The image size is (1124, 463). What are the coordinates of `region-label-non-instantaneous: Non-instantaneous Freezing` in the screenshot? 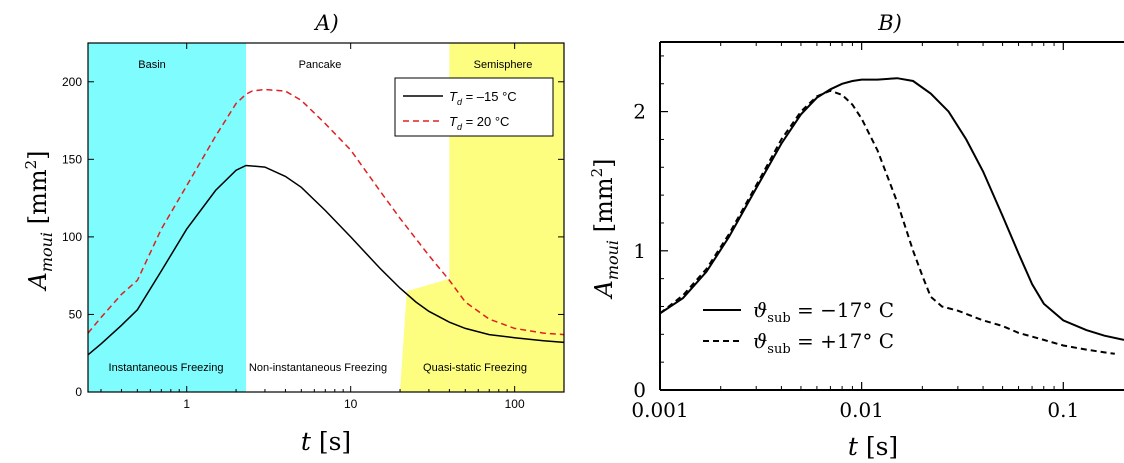 It's located at (318, 368).